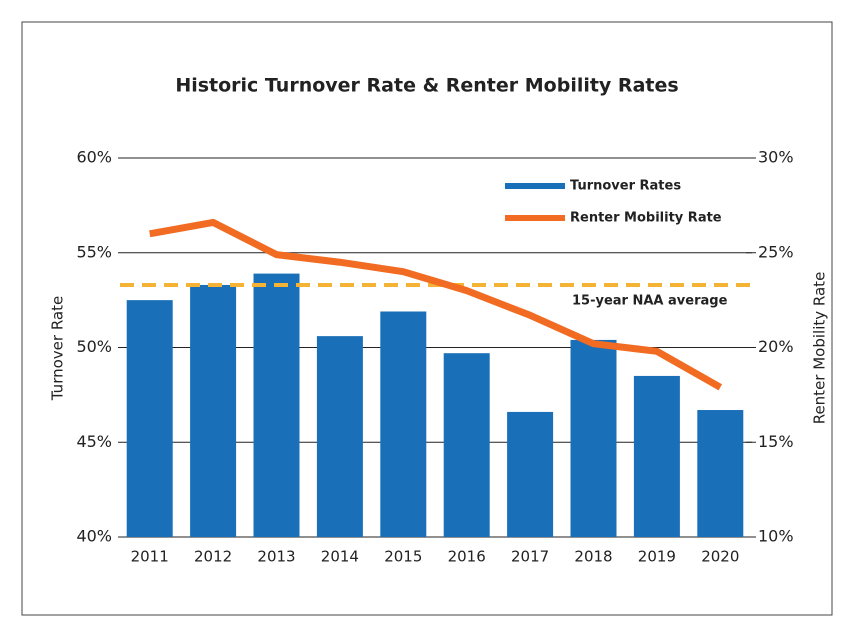 This screenshot has width=851, height=642. What do you see at coordinates (340, 557) in the screenshot?
I see `x-tick-label: 2014` at bounding box center [340, 557].